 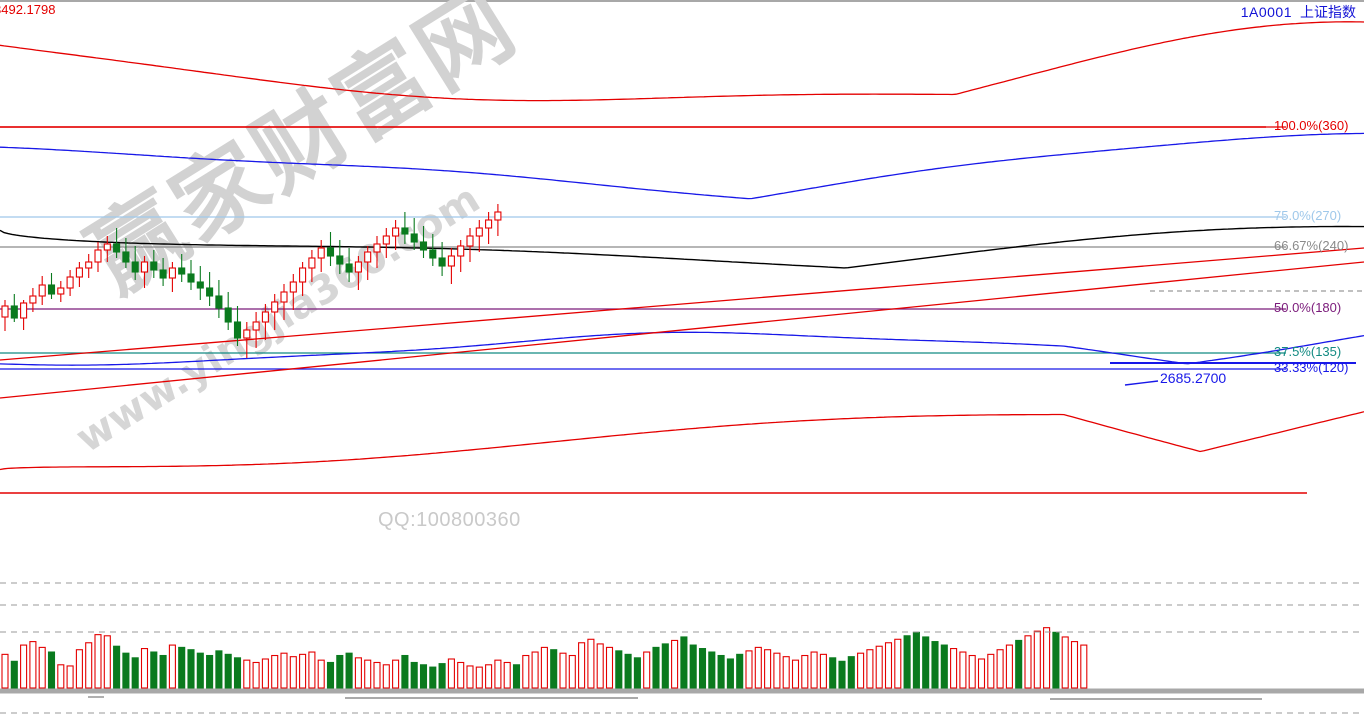 I want to click on fib-label-1: 75.0%(270), so click(x=1308, y=215).